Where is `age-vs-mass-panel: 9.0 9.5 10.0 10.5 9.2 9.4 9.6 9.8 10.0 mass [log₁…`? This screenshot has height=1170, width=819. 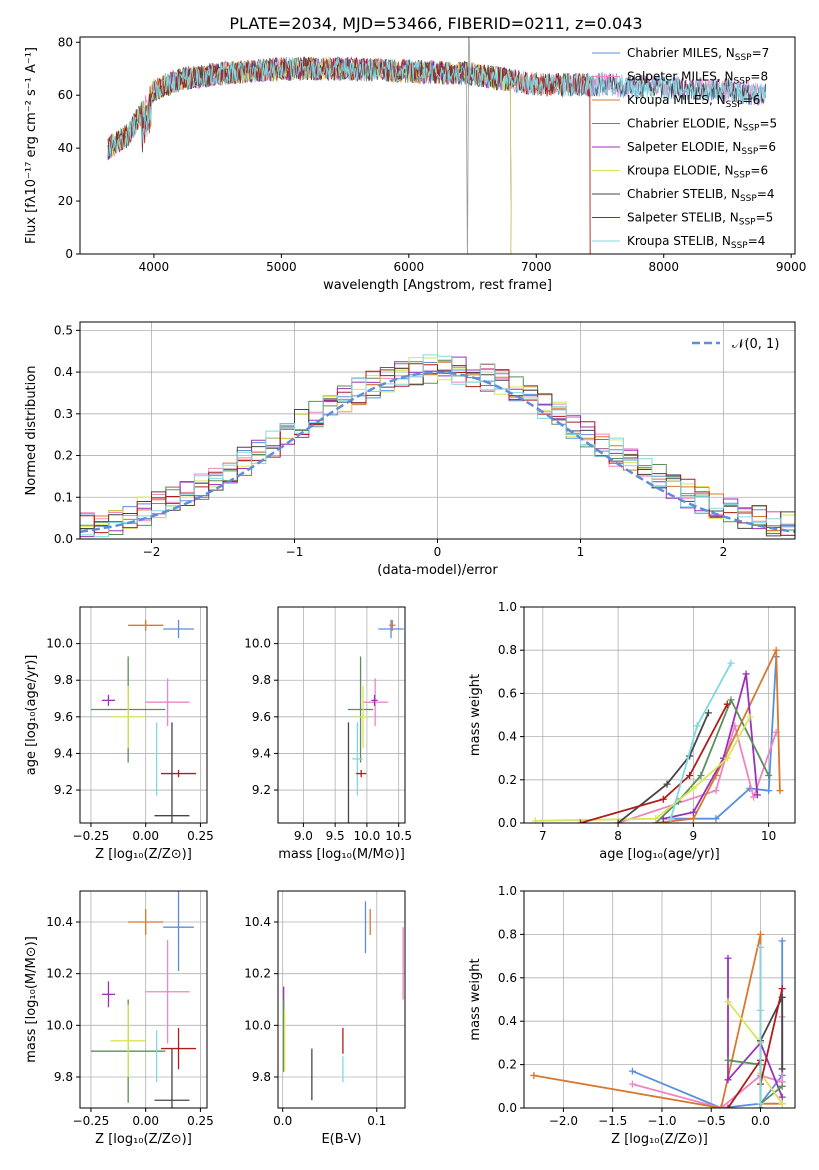
age-vs-mass-panel: 9.0 9.5 10.0 10.5 9.2 9.4 9.6 9.8 10.0 mass [log₁… is located at coordinates (328, 734).